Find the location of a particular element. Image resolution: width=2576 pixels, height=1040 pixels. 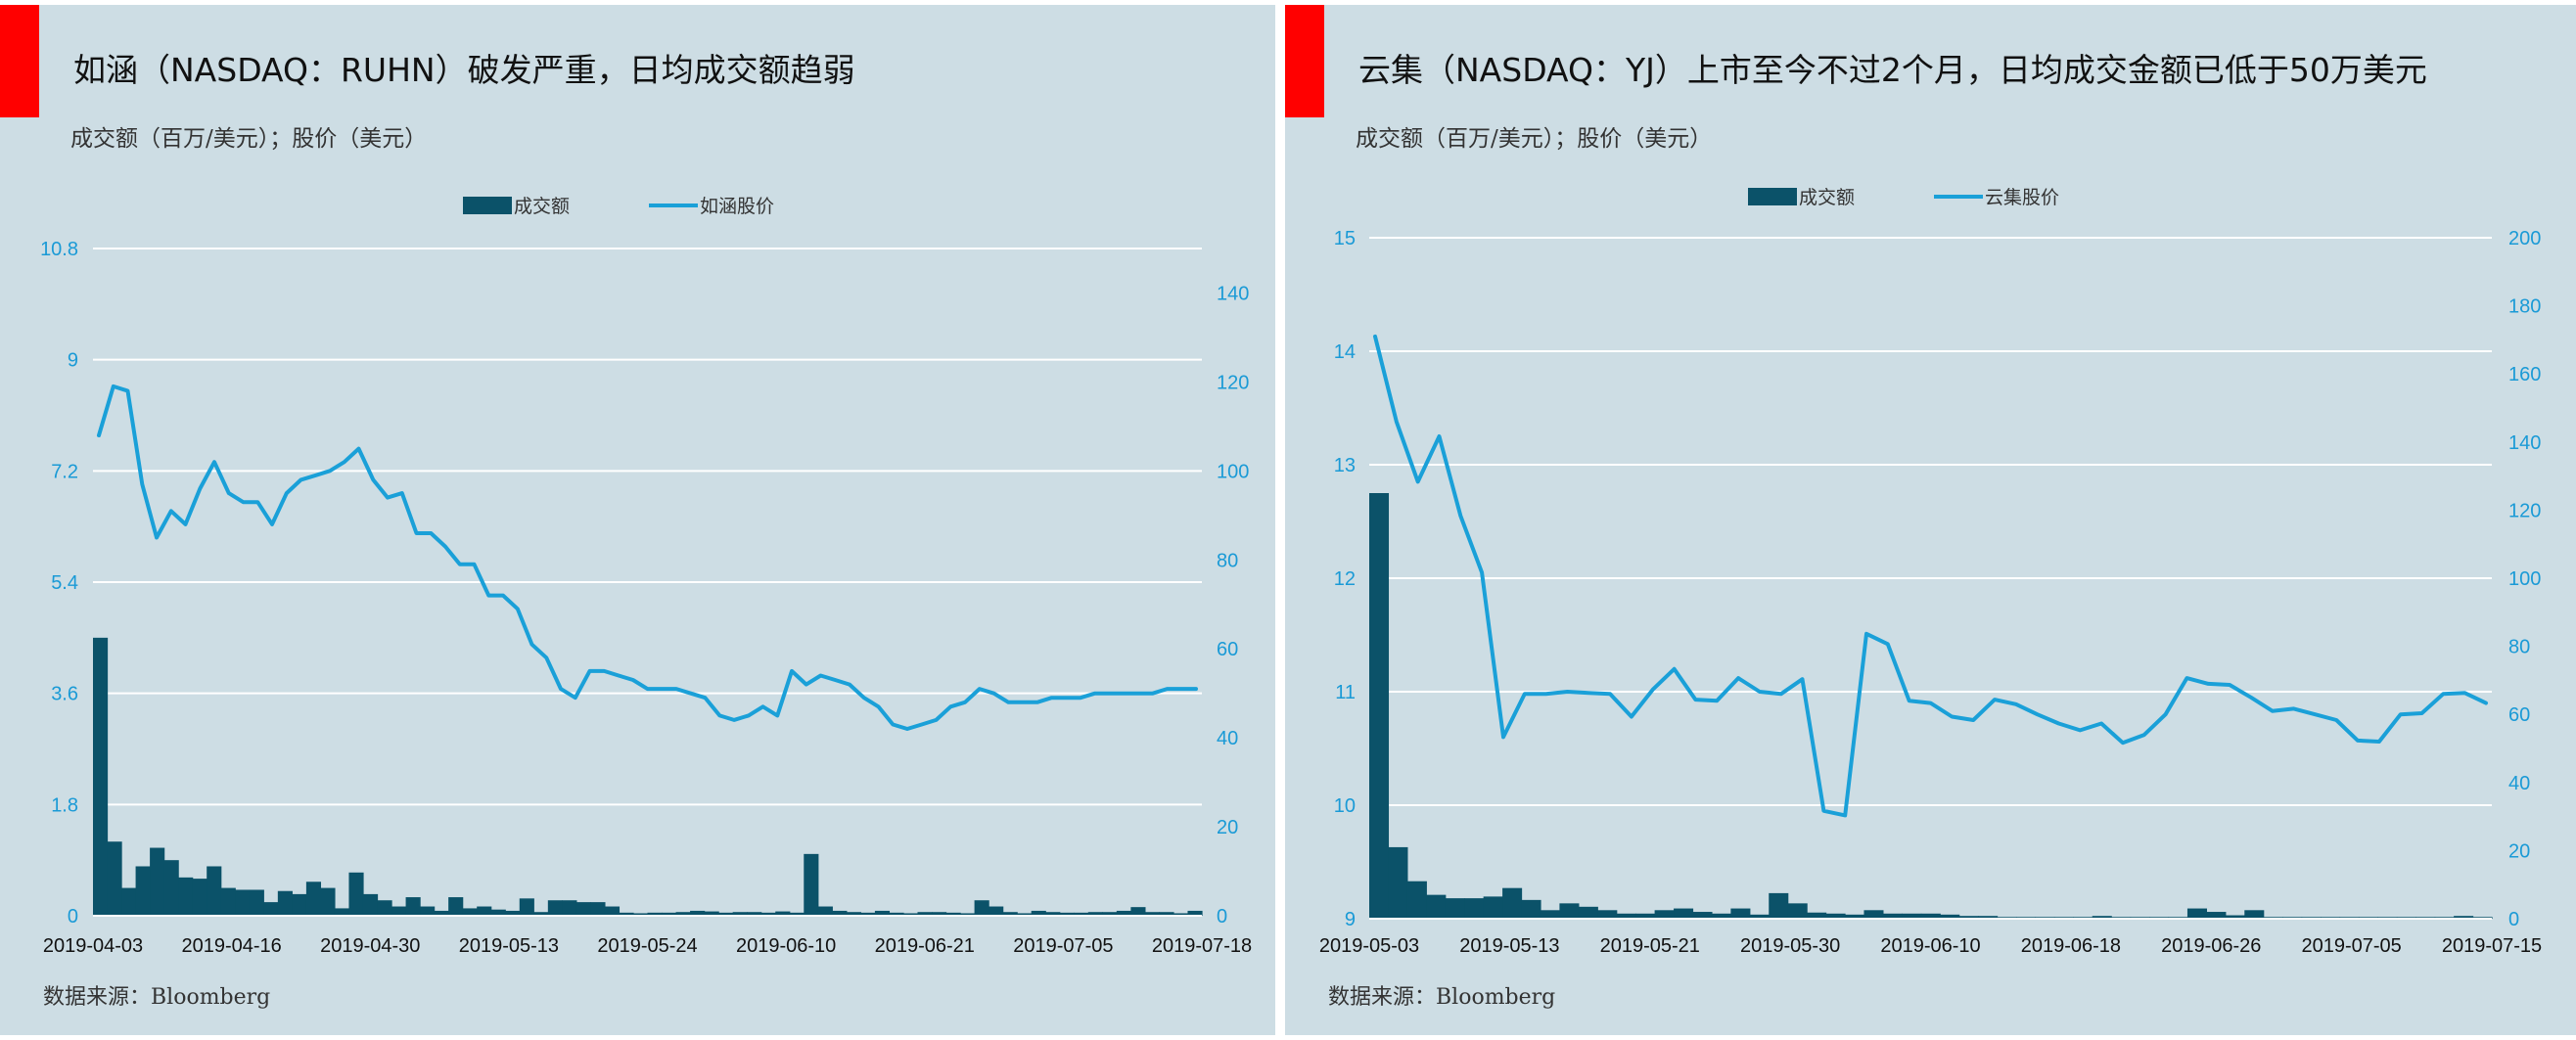

x-tick-label: 2019-04-16 is located at coordinates (231, 946).